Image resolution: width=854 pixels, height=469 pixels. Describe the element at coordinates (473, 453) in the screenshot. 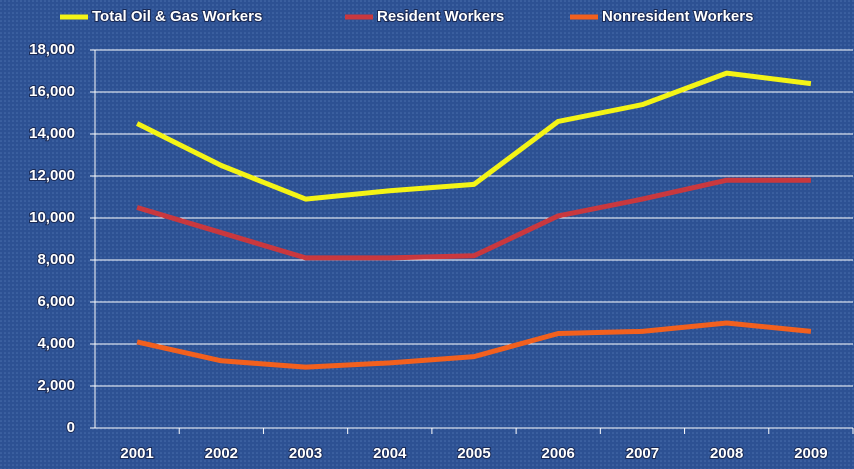

I see `x-tick-label: 2005` at that location.